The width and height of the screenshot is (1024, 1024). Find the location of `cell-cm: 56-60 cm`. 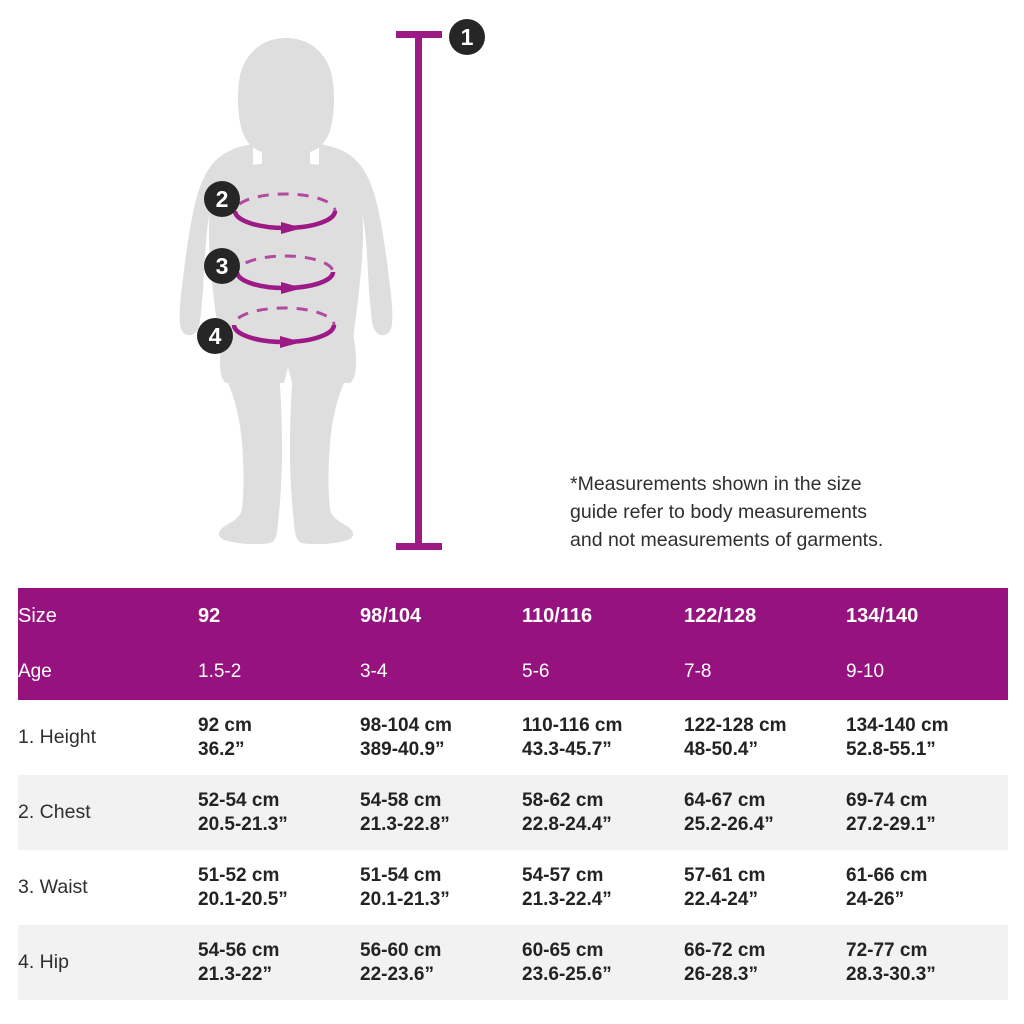

cell-cm: 56-60 cm is located at coordinates (401, 950).